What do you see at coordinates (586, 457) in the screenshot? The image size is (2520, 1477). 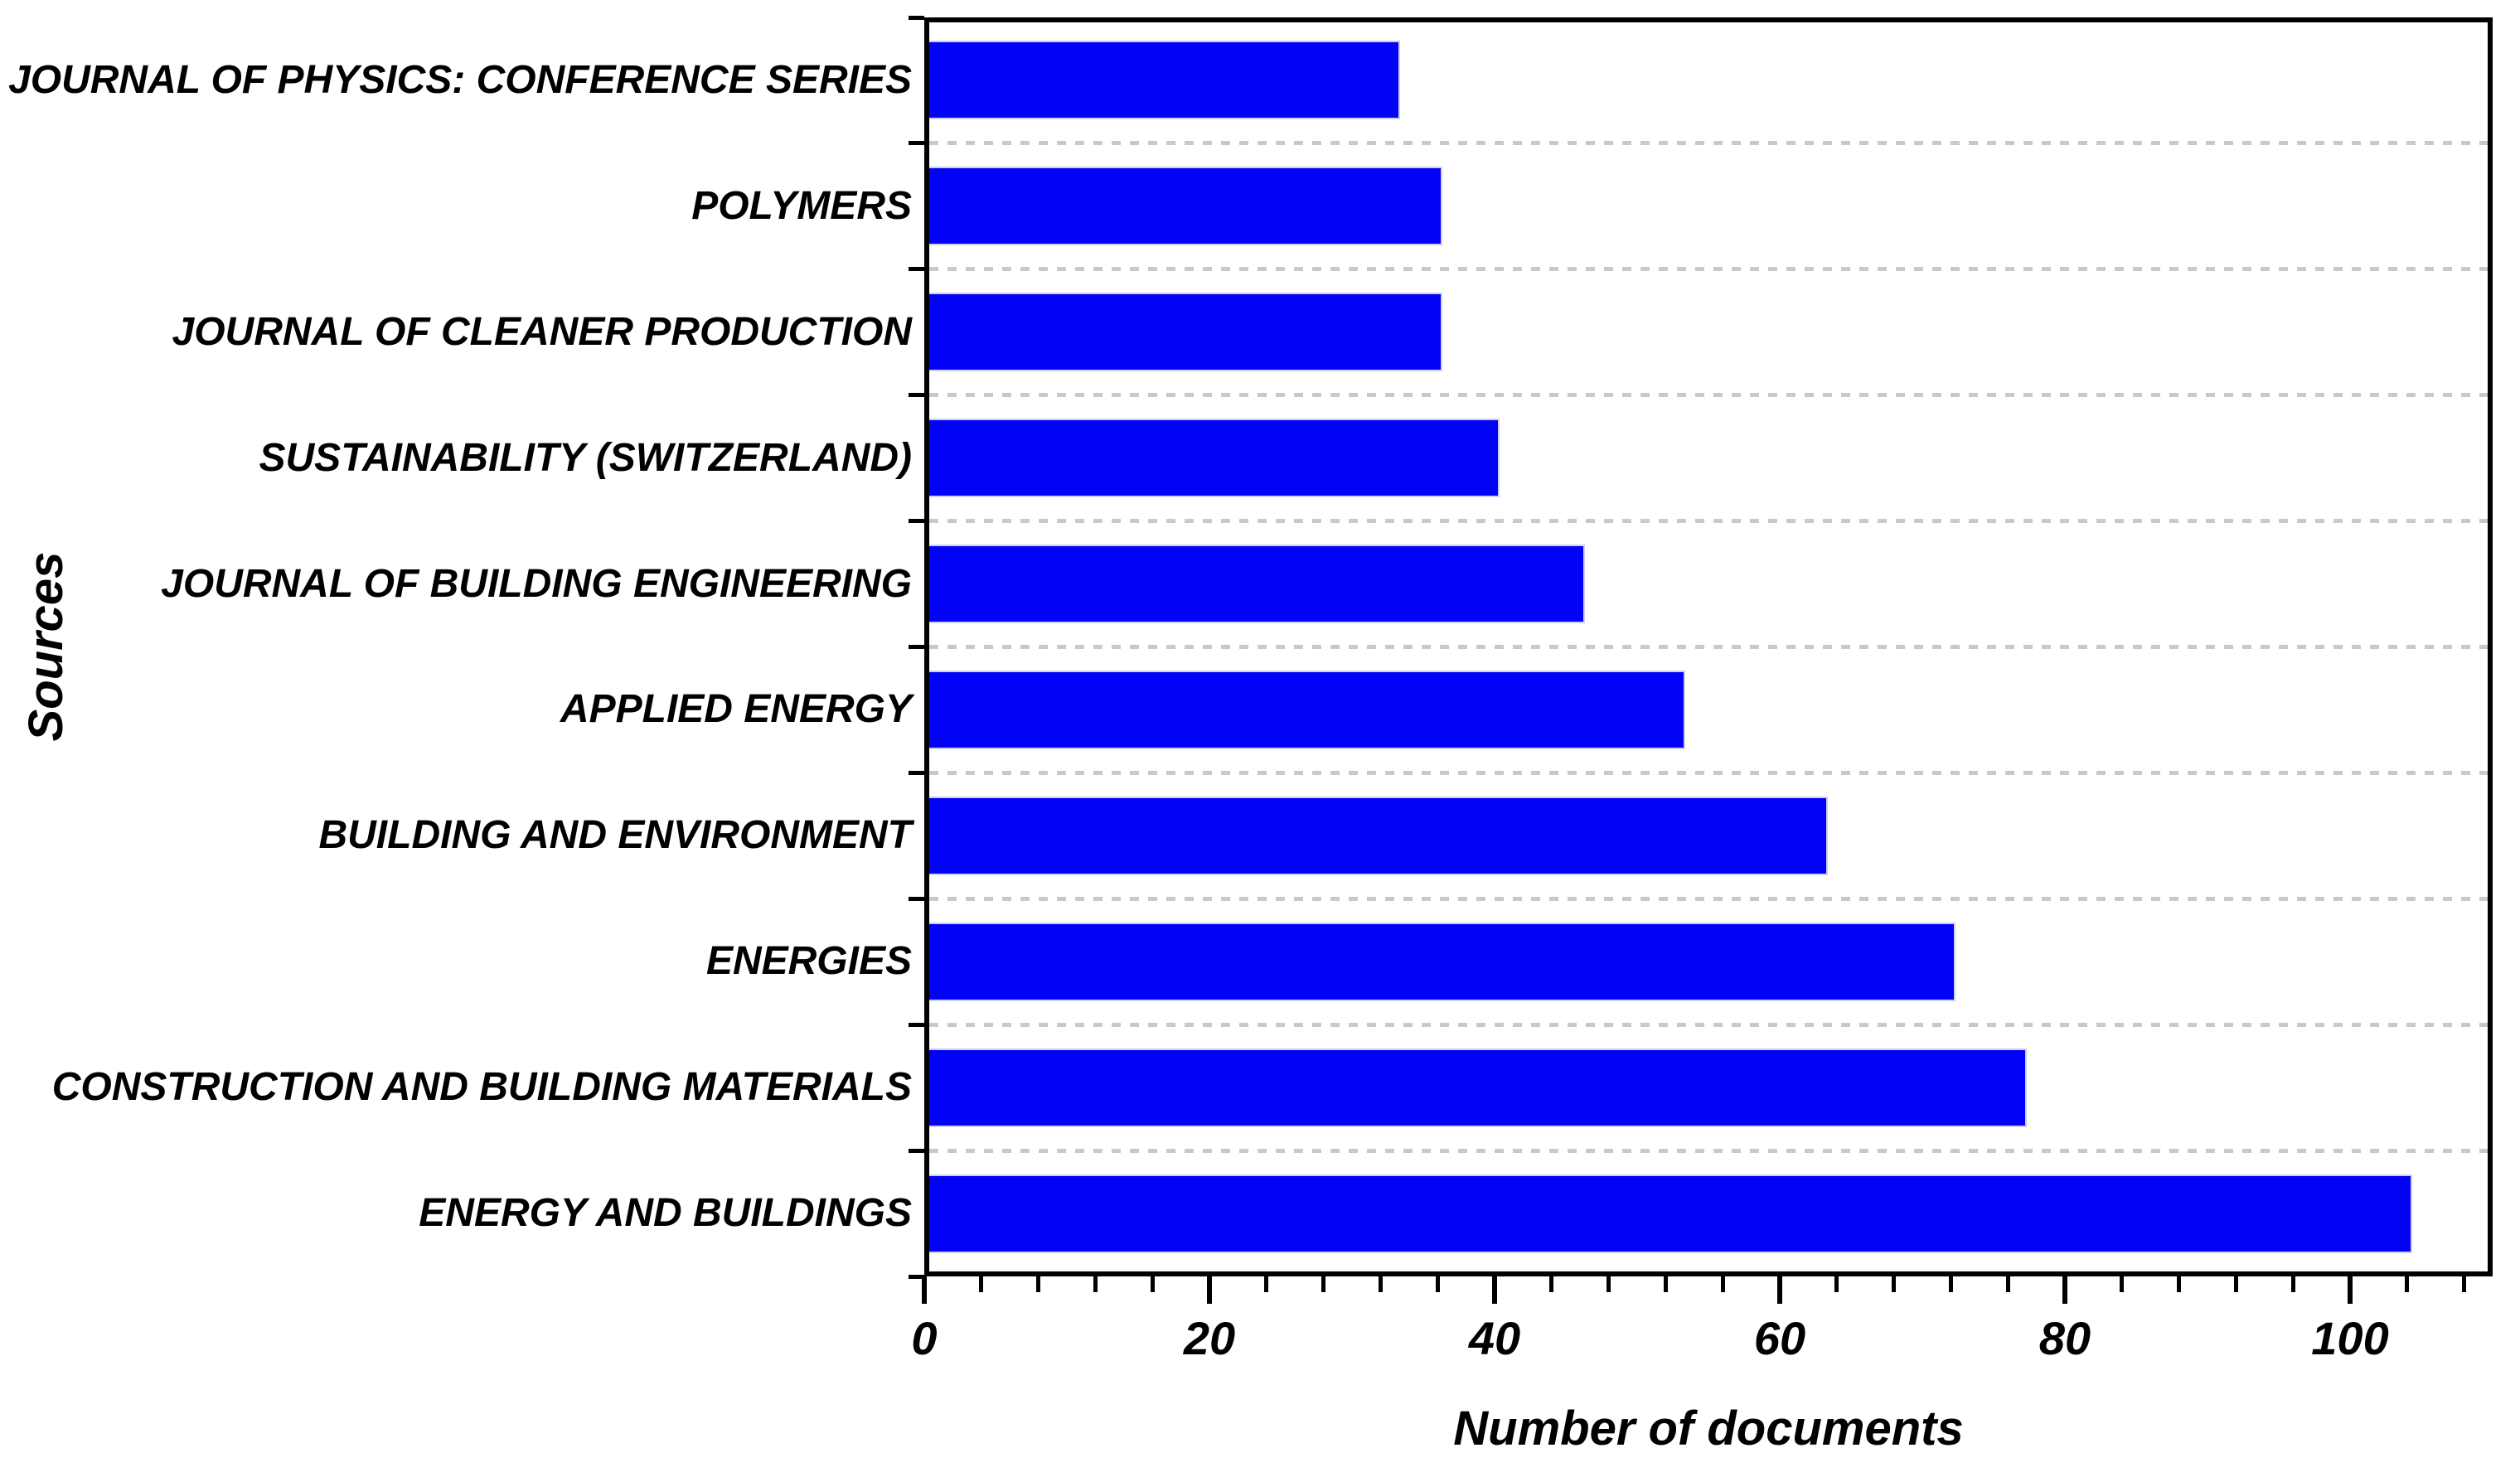 I see `category-label: SUSTAINABILITY (SWITZERLAND)` at bounding box center [586, 457].